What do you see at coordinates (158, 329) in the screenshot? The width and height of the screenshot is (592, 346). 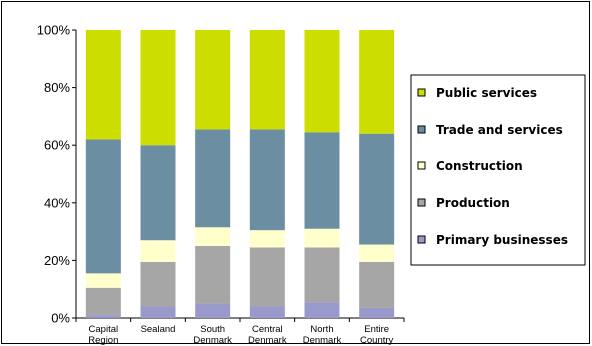 I see `x-category-label: Sealand` at bounding box center [158, 329].